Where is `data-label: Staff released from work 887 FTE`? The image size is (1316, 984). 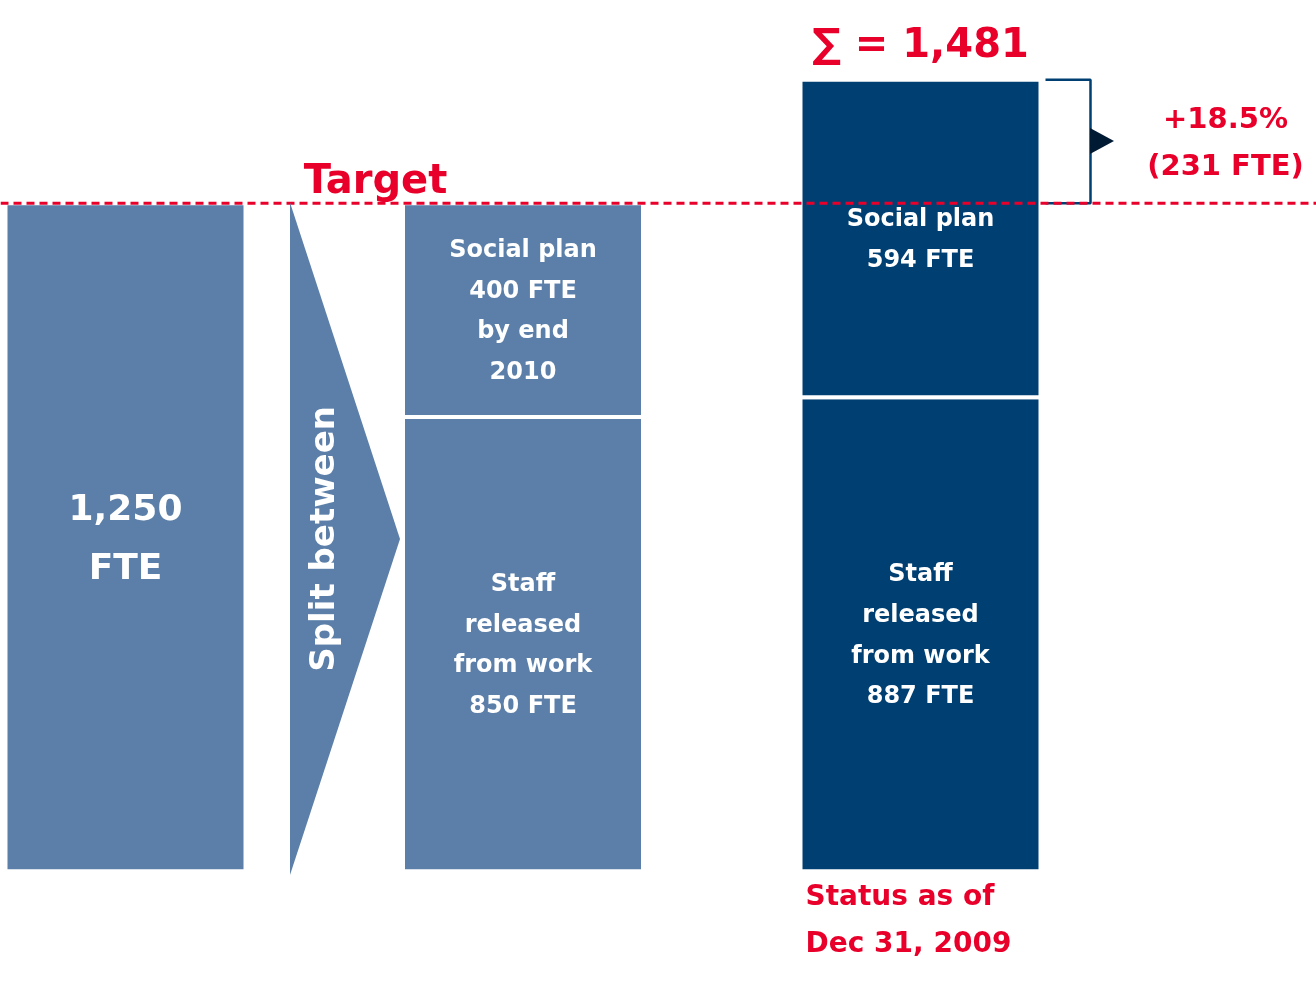 data-label: Staff released from work 887 FTE is located at coordinates (921, 634).